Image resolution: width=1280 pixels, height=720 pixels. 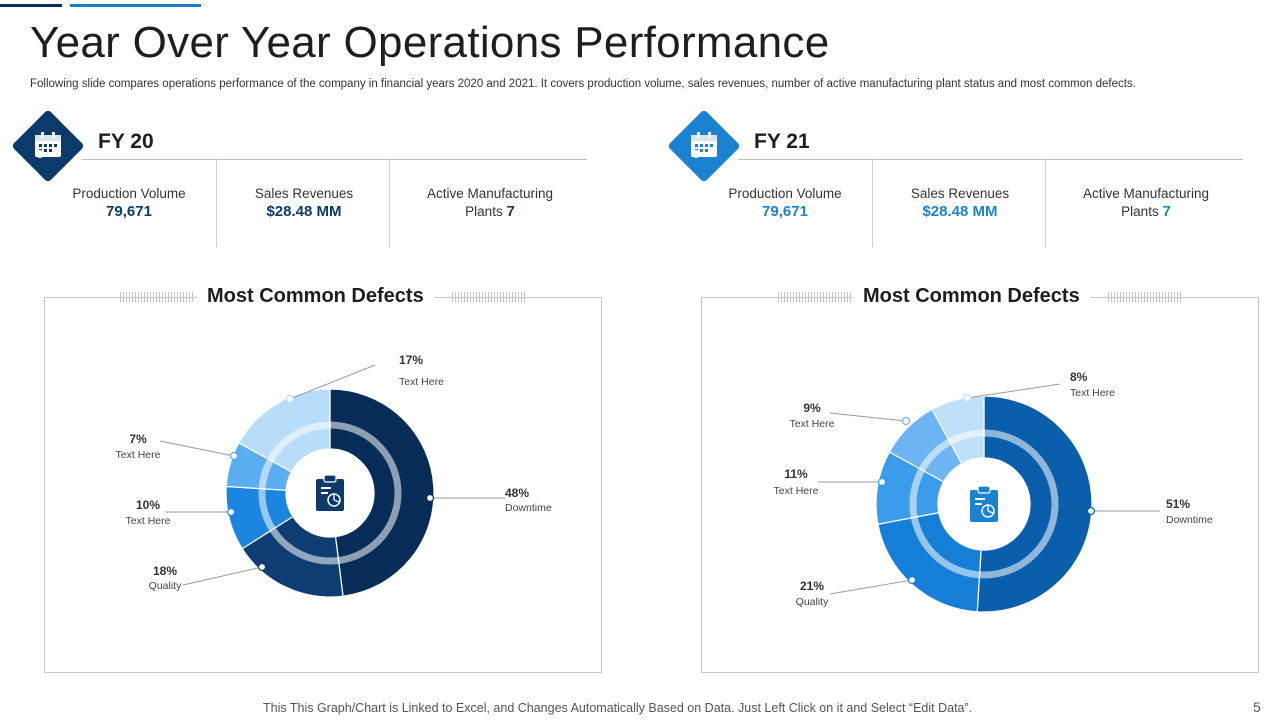 I want to click on data-label-percent: 10%, so click(x=148, y=505).